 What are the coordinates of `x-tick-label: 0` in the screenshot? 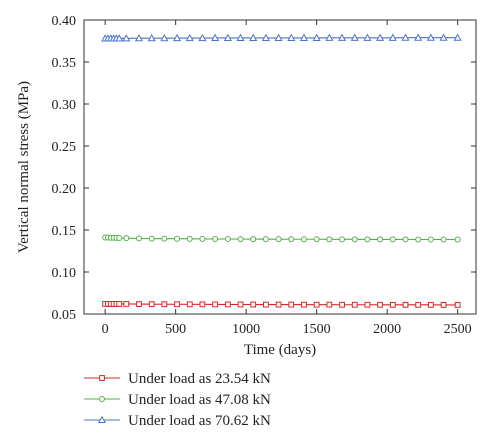 It's located at (105, 329).